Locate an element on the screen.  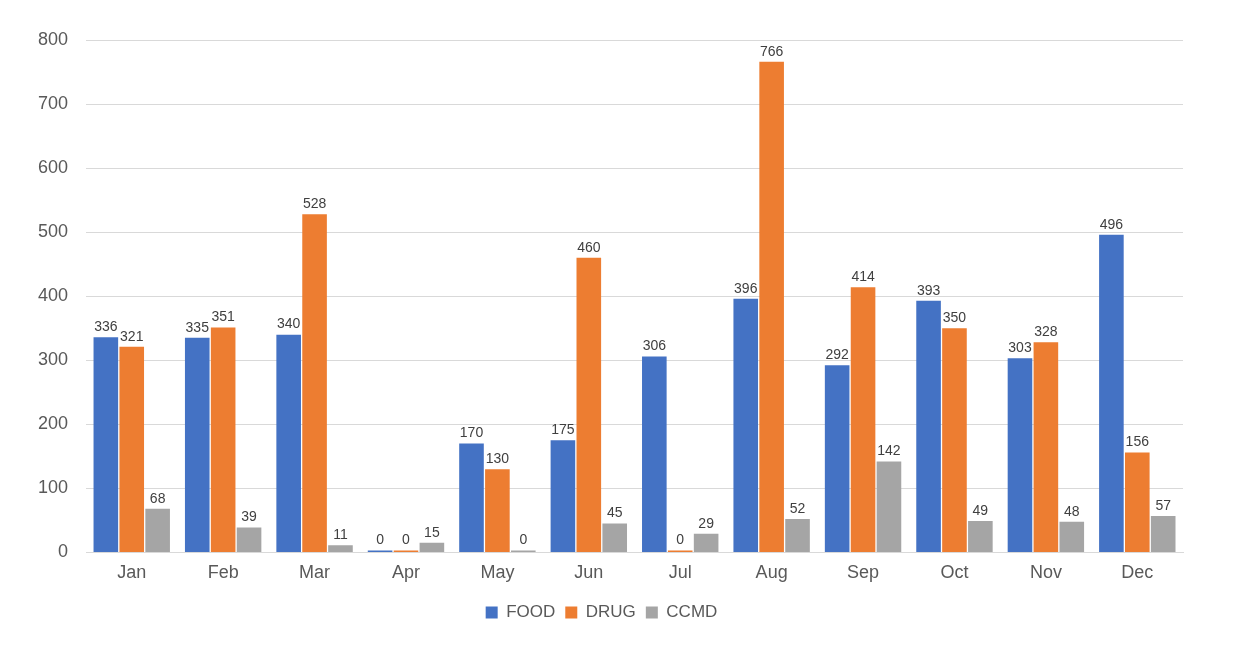
x-tick-label: Nov is located at coordinates (1045, 572).